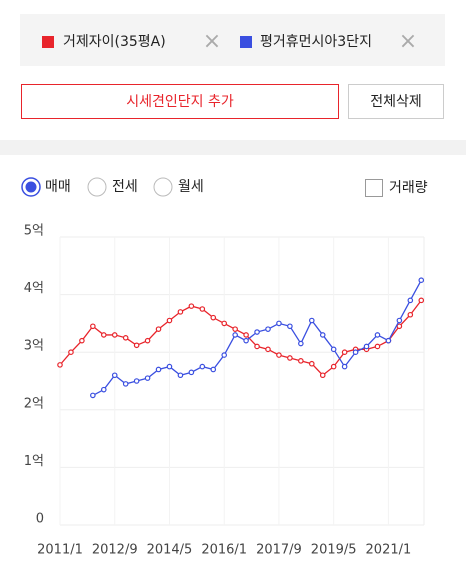 Image resolution: width=466 pixels, height=587 pixels. What do you see at coordinates (389, 550) in the screenshot?
I see `x-tick-label: 2021/1` at bounding box center [389, 550].